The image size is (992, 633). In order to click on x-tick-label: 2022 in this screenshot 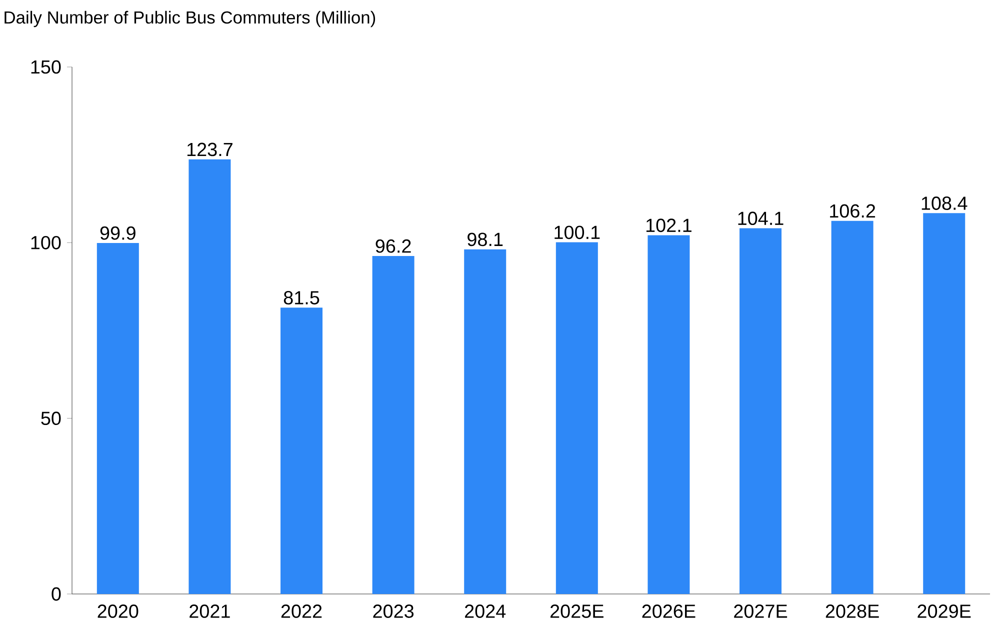, I will do `click(301, 611)`.